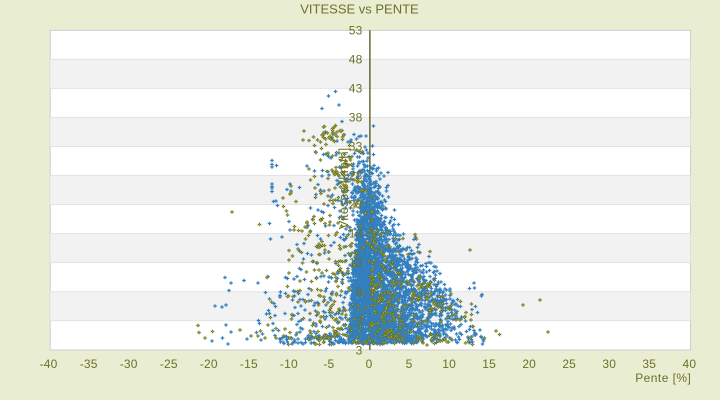 The image size is (720, 400). What do you see at coordinates (649, 364) in the screenshot?
I see `svg-text: 35` at bounding box center [649, 364].